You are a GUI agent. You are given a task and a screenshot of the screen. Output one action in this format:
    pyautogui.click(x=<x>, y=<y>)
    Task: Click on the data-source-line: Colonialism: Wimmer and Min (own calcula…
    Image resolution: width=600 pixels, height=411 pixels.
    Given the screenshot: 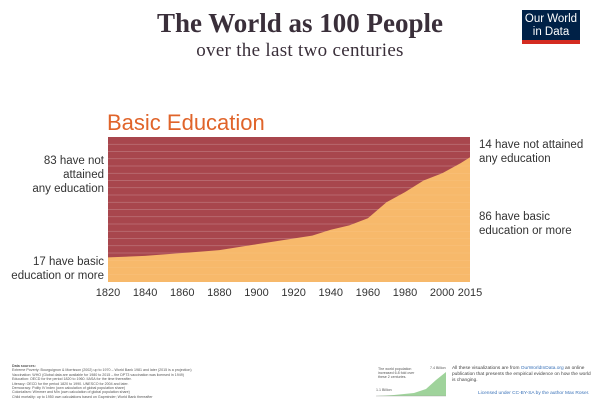 What is the action you would take?
    pyautogui.click(x=71, y=392)
    